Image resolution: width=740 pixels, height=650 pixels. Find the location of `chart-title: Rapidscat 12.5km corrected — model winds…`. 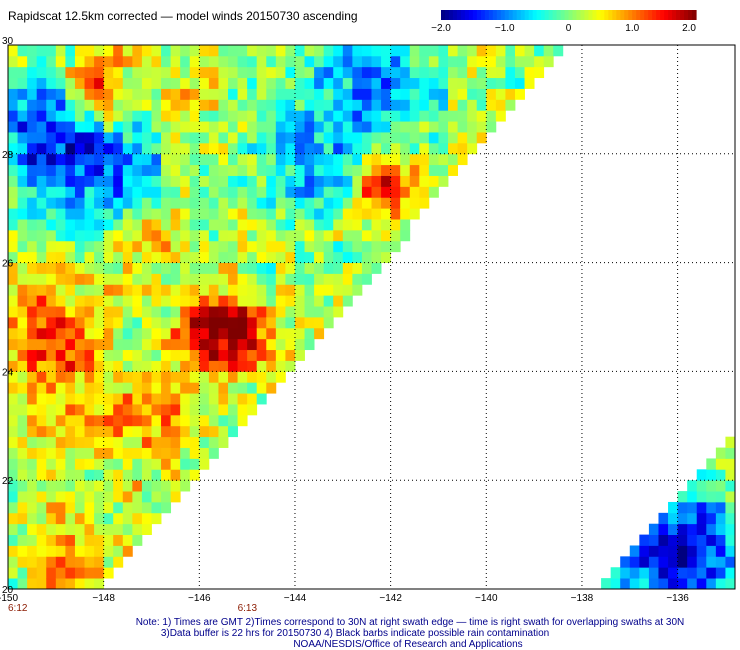

chart-title: Rapidscat 12.5km corrected — model winds… is located at coordinates (183, 16).